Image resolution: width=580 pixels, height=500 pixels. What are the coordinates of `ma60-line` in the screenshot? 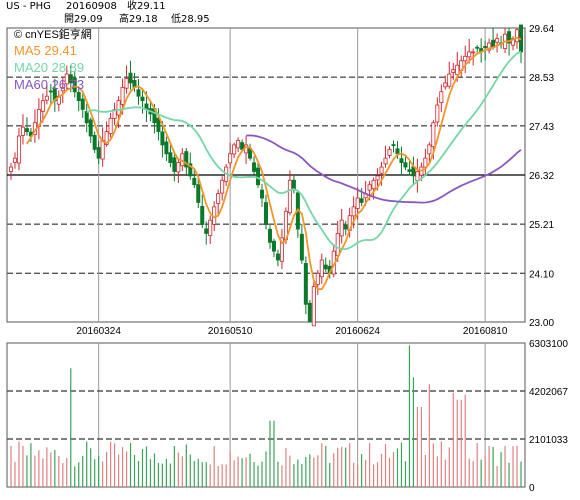 It's located at (384, 169).